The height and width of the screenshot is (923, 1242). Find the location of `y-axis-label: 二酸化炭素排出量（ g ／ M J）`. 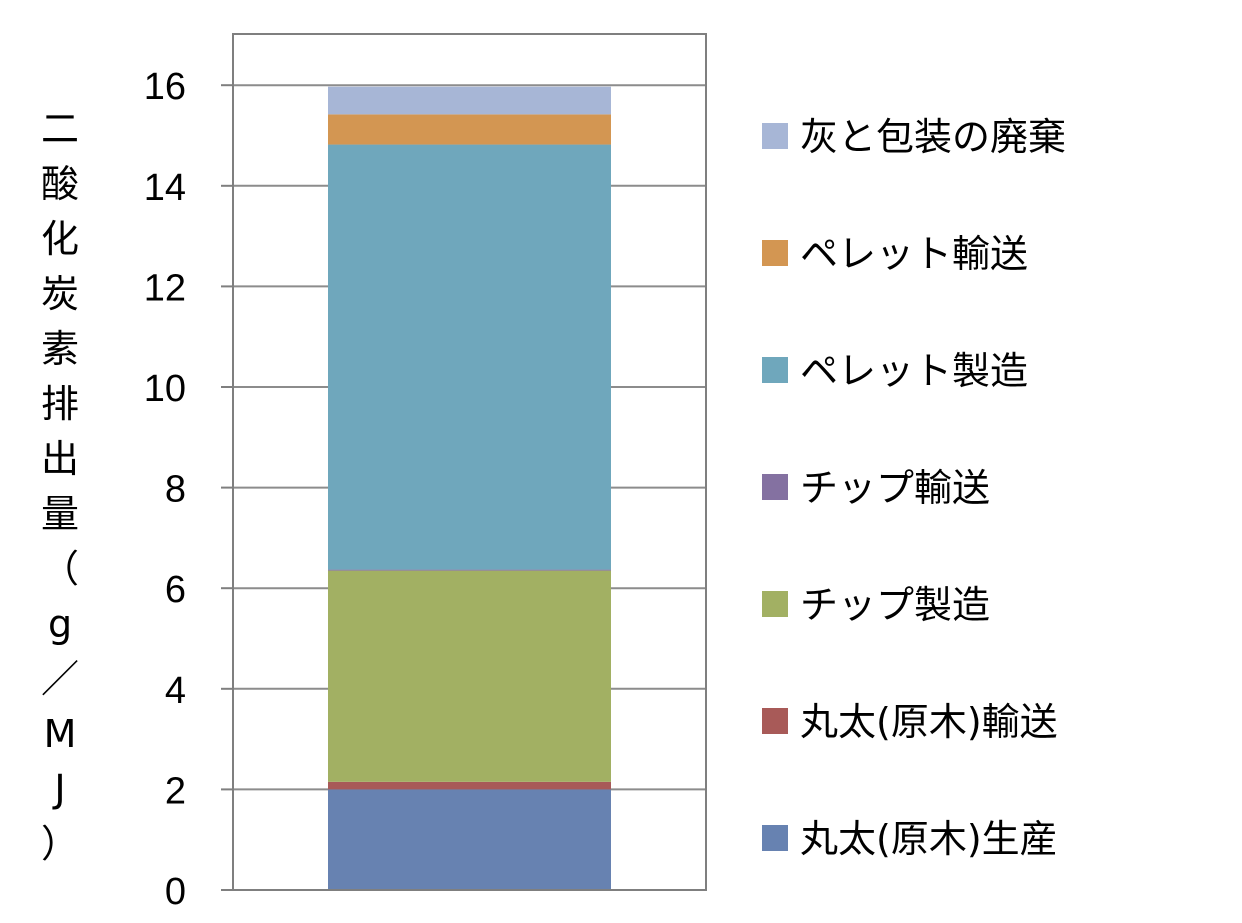

y-axis-label: 二酸化炭素排出量（ g ／ M J） is located at coordinates (60, 486).